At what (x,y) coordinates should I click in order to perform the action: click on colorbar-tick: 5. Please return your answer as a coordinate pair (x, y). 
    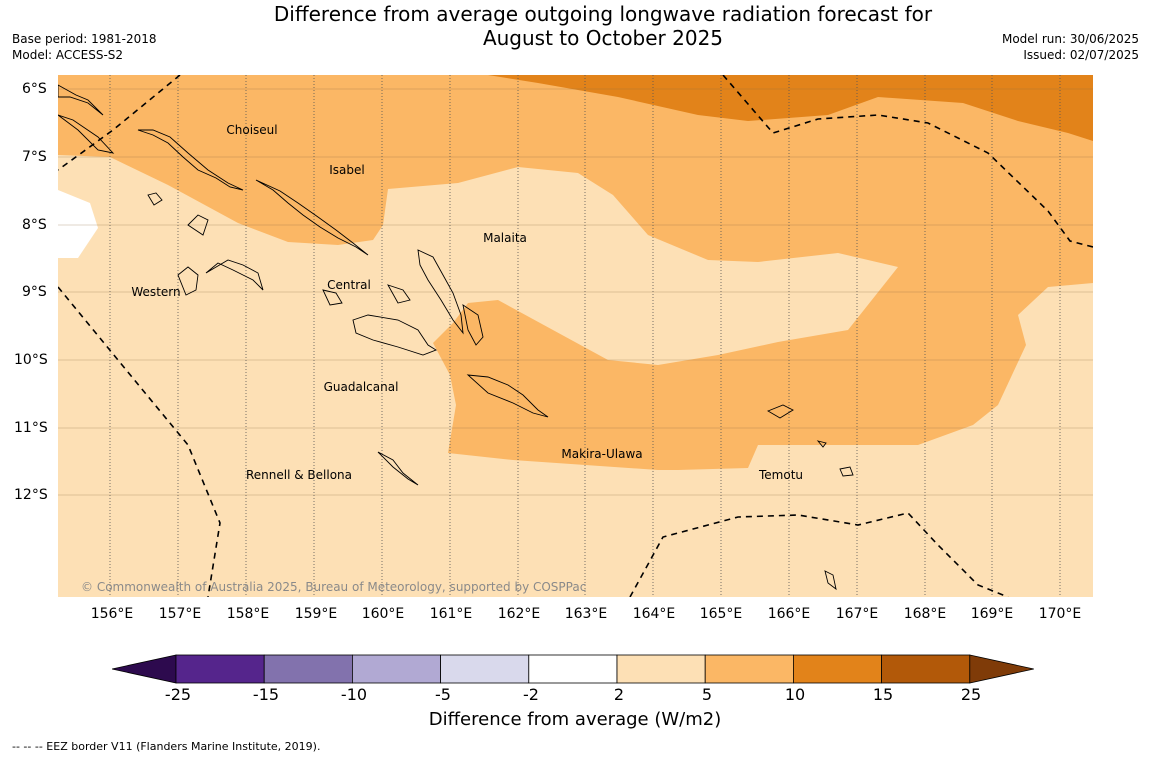
    Looking at the image, I should click on (707, 694).